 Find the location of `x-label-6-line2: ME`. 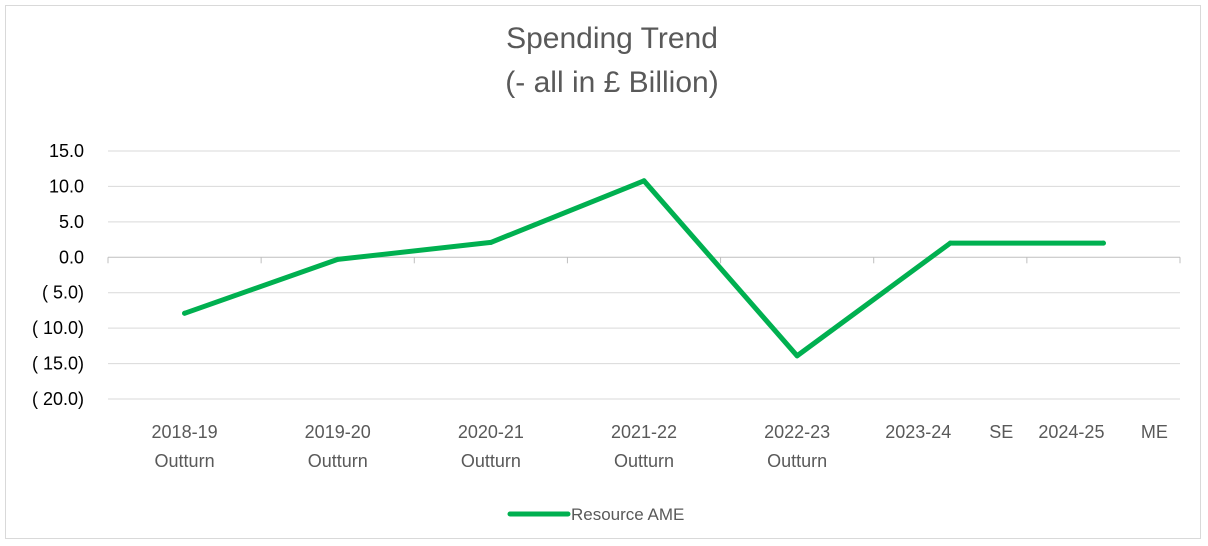

x-label-6-line2: ME is located at coordinates (1154, 432).